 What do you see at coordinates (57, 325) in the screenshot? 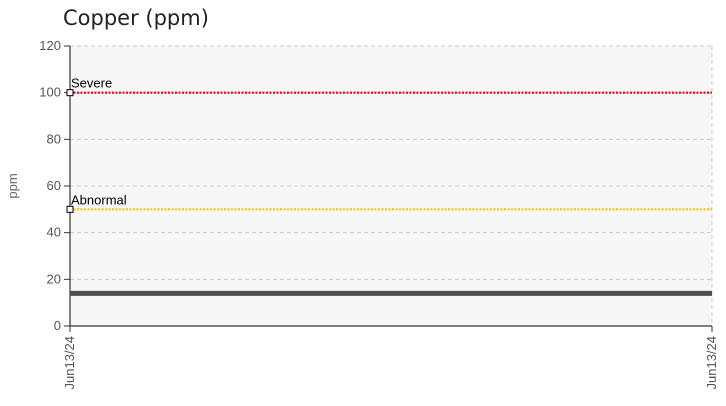
I see `y-tick-label: 0` at bounding box center [57, 325].